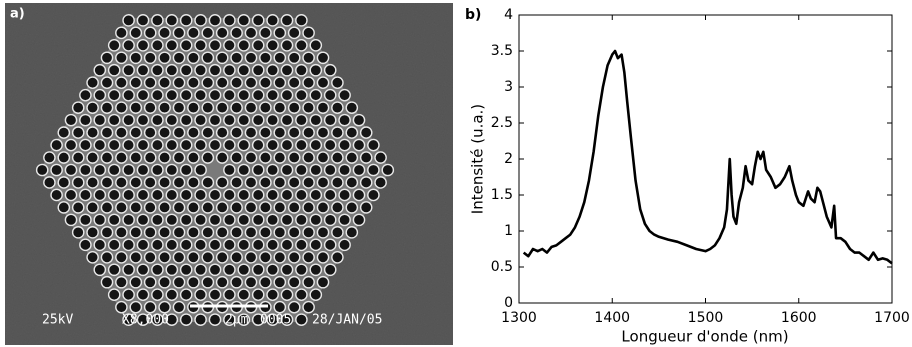  I want to click on x-tick-label: 1300, so click(519, 318).